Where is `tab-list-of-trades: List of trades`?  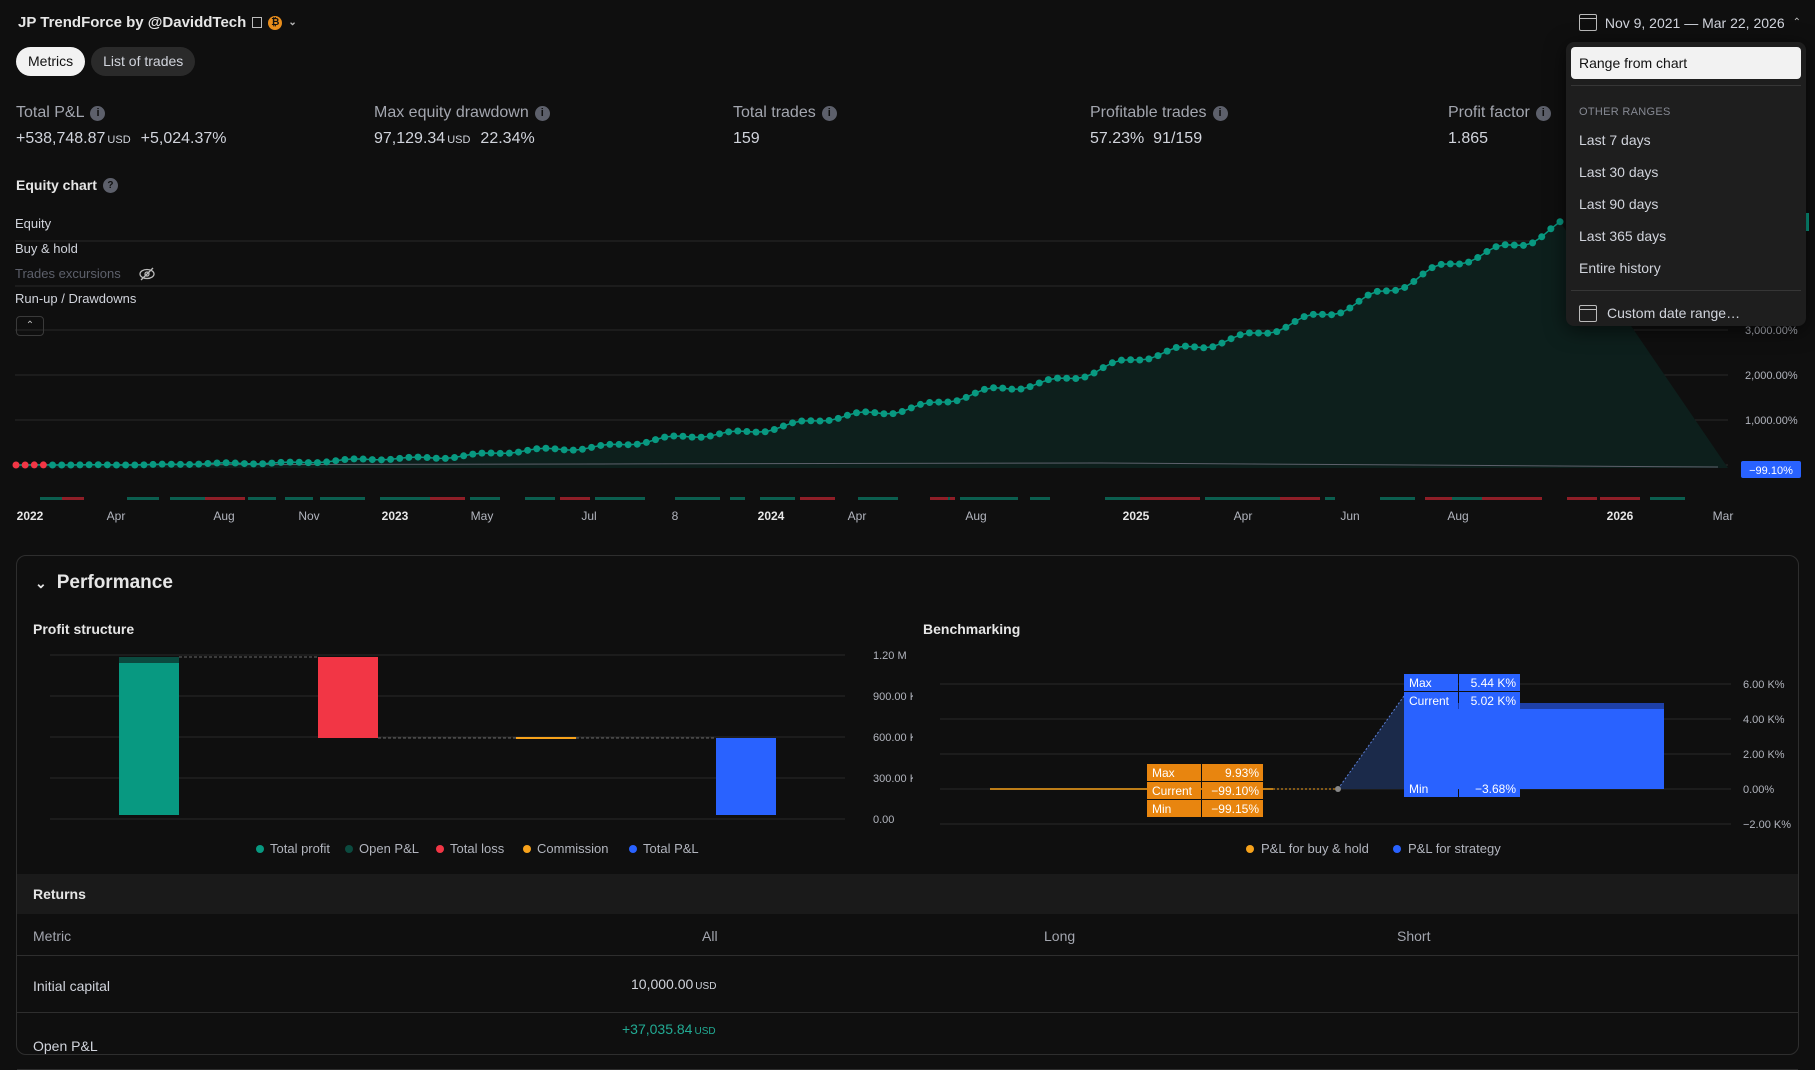
tab-list-of-trades: List of trades is located at coordinates (143, 61).